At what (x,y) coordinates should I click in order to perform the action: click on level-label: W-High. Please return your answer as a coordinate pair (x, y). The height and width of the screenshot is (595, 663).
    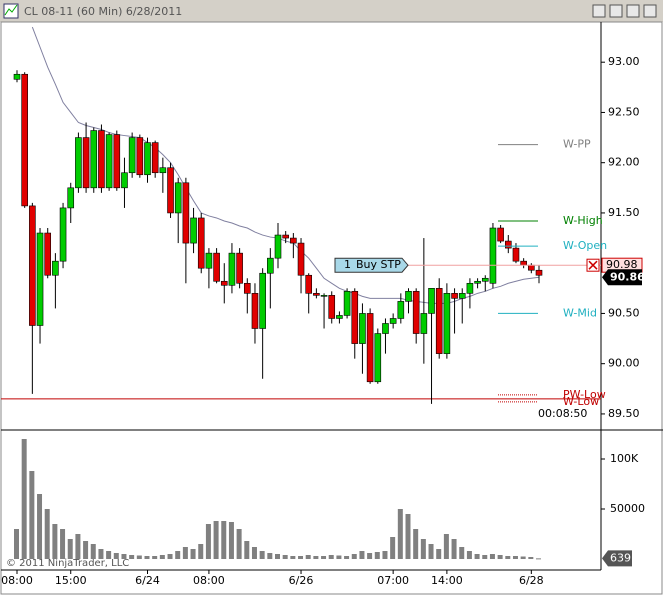
    Looking at the image, I should click on (583, 220).